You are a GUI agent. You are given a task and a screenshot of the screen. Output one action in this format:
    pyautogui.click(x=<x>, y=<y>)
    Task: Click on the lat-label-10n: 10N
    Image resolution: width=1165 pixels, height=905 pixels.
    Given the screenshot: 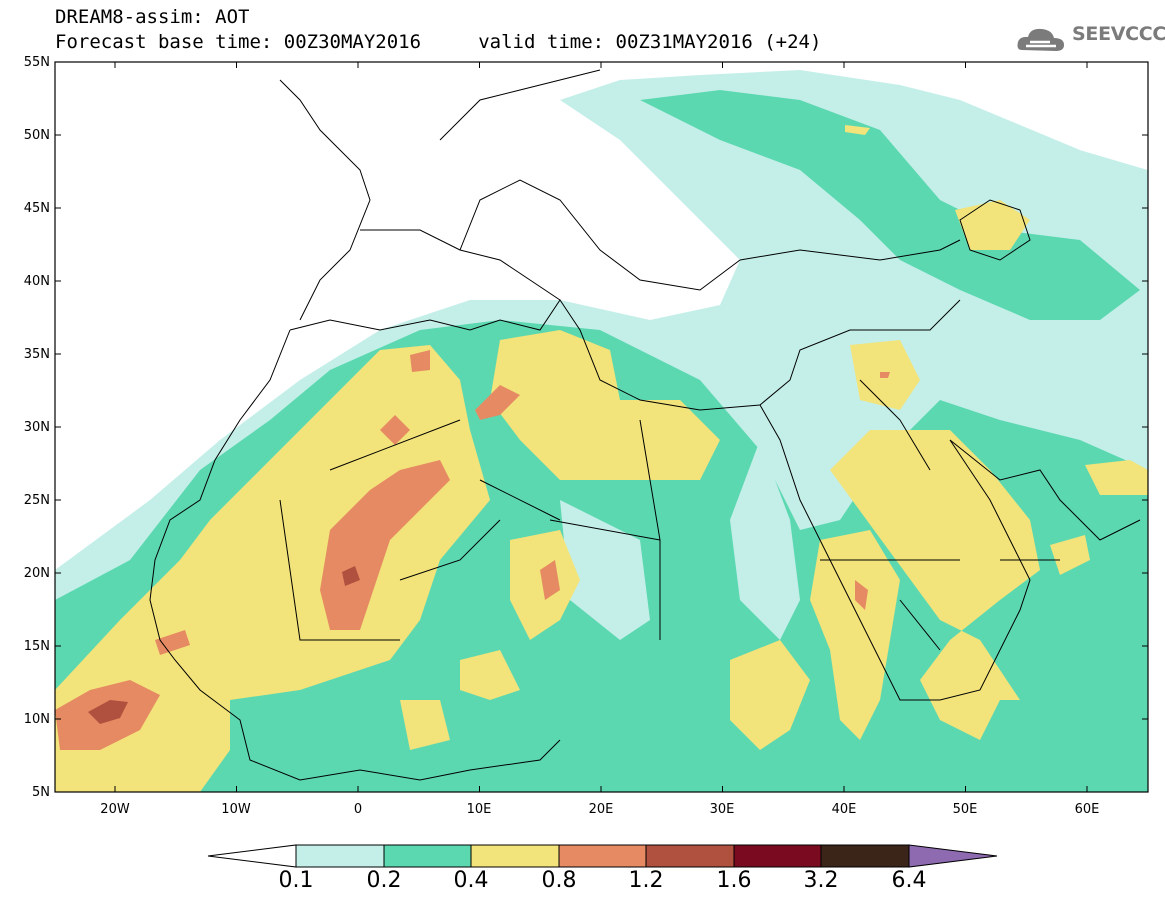 What is the action you would take?
    pyautogui.click(x=36, y=719)
    